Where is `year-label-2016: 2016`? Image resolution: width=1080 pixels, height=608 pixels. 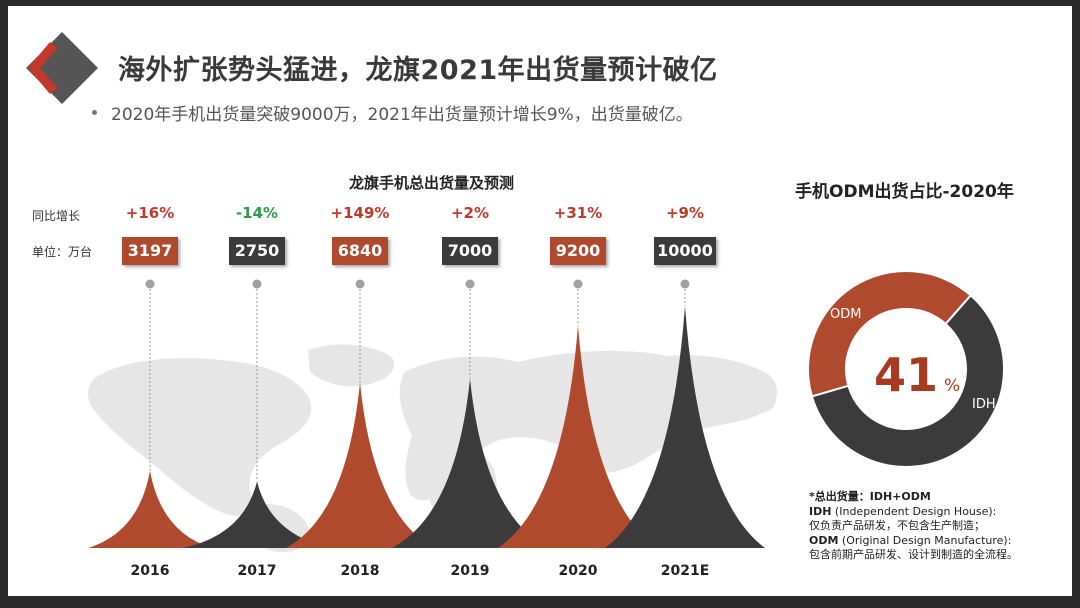 year-label-2016: 2016 is located at coordinates (150, 571).